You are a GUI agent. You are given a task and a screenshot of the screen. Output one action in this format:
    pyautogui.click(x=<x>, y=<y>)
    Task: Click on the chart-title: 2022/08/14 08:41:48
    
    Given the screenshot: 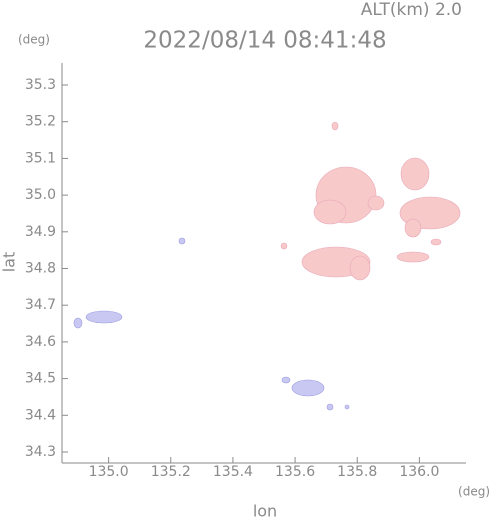 What is the action you would take?
    pyautogui.click(x=264, y=41)
    